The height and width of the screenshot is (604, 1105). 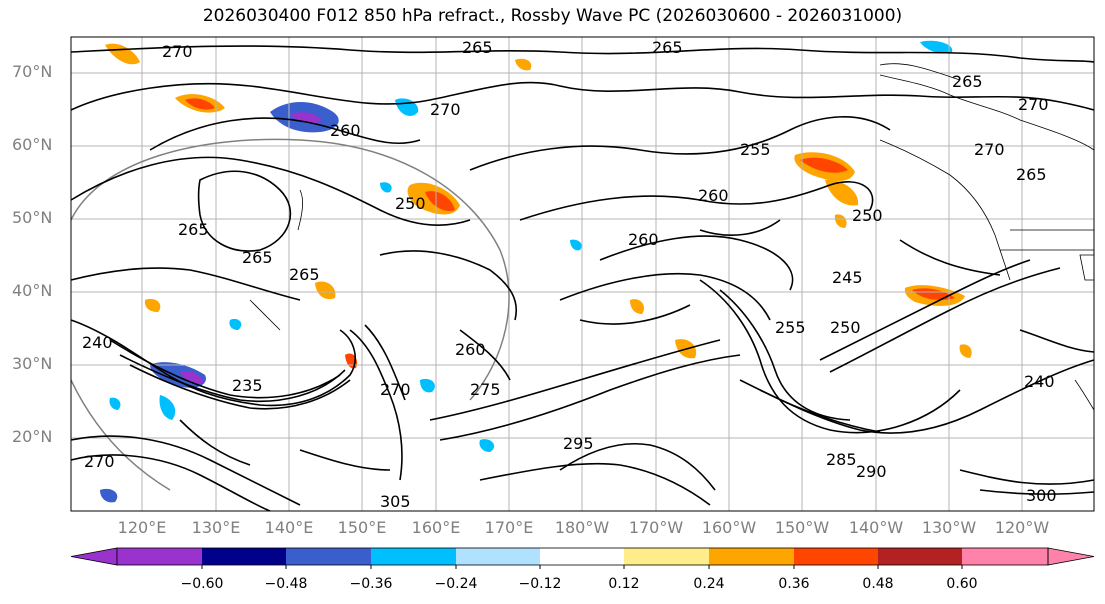 I want to click on colorbar-outline, so click(x=582, y=556).